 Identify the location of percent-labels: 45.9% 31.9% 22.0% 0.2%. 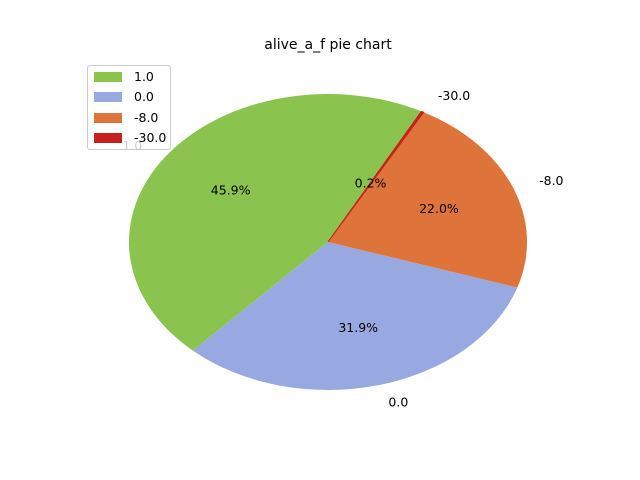
(335, 255).